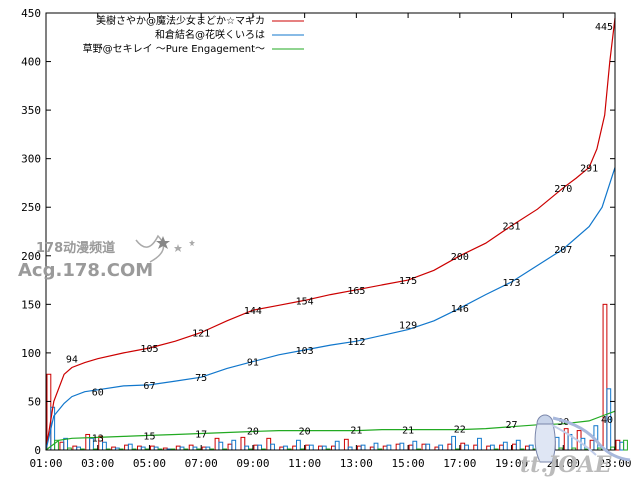 This screenshot has width=640, height=480. I want to click on watermark-line3: tt.JOAE, so click(566, 465).